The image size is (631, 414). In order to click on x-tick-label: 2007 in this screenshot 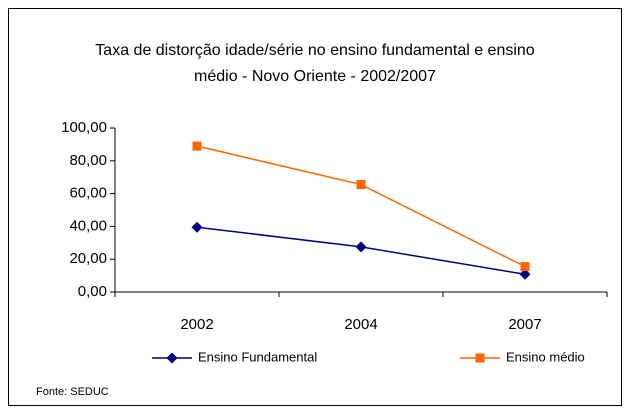, I will do `click(524, 324)`.